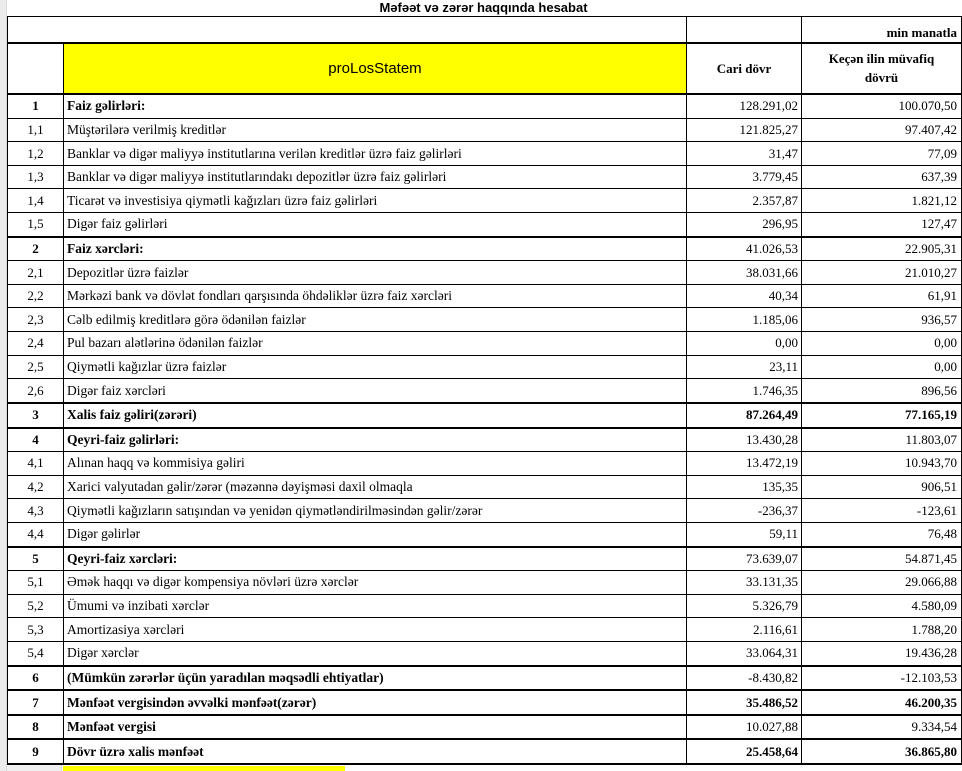 Image resolution: width=962 pixels, height=771 pixels. I want to click on row-number-cell: 2,2, so click(35, 296).